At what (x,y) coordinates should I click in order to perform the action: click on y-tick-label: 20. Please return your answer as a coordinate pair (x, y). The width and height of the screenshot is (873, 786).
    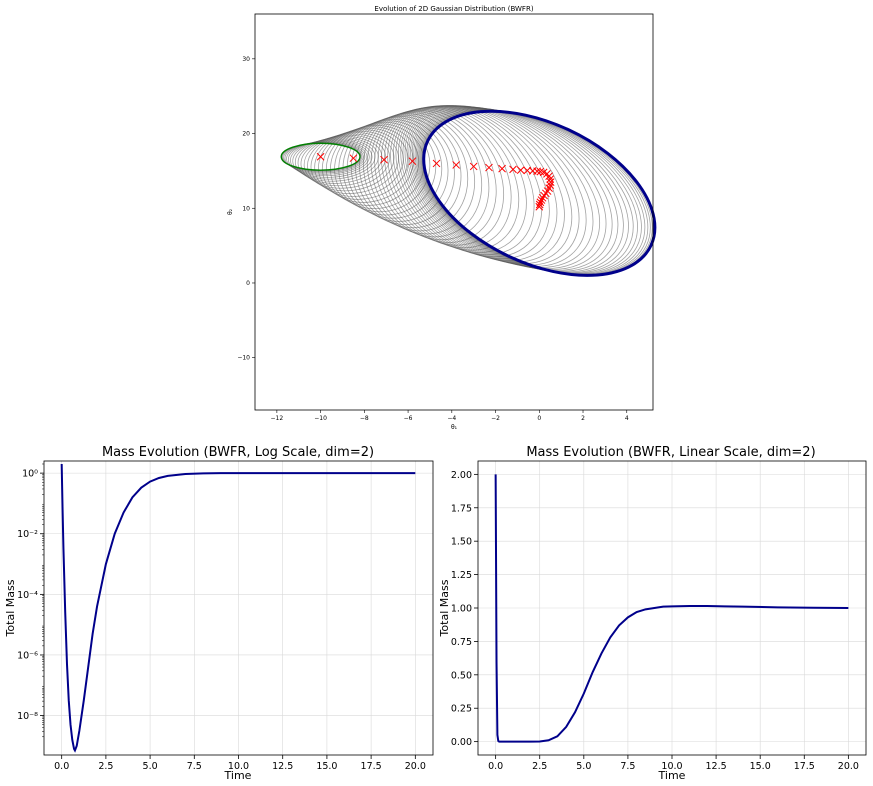
    Looking at the image, I should click on (246, 134).